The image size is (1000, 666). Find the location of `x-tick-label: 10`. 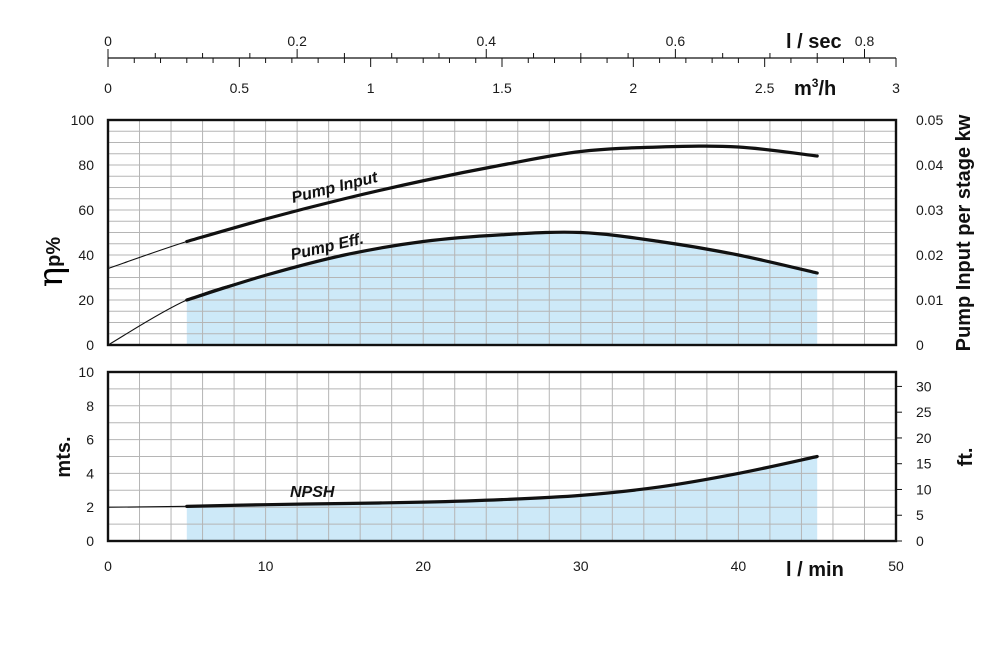

x-tick-label: 10 is located at coordinates (266, 566).